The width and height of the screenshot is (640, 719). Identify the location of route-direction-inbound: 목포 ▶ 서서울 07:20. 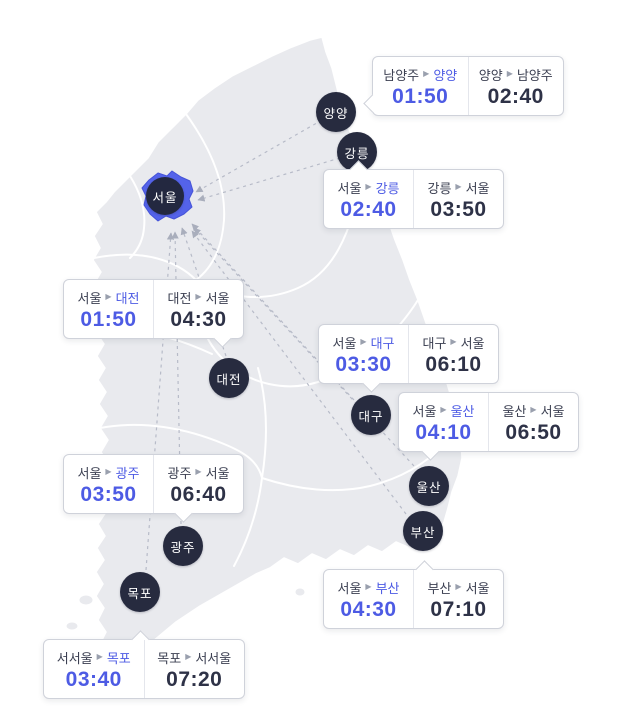
(194, 669).